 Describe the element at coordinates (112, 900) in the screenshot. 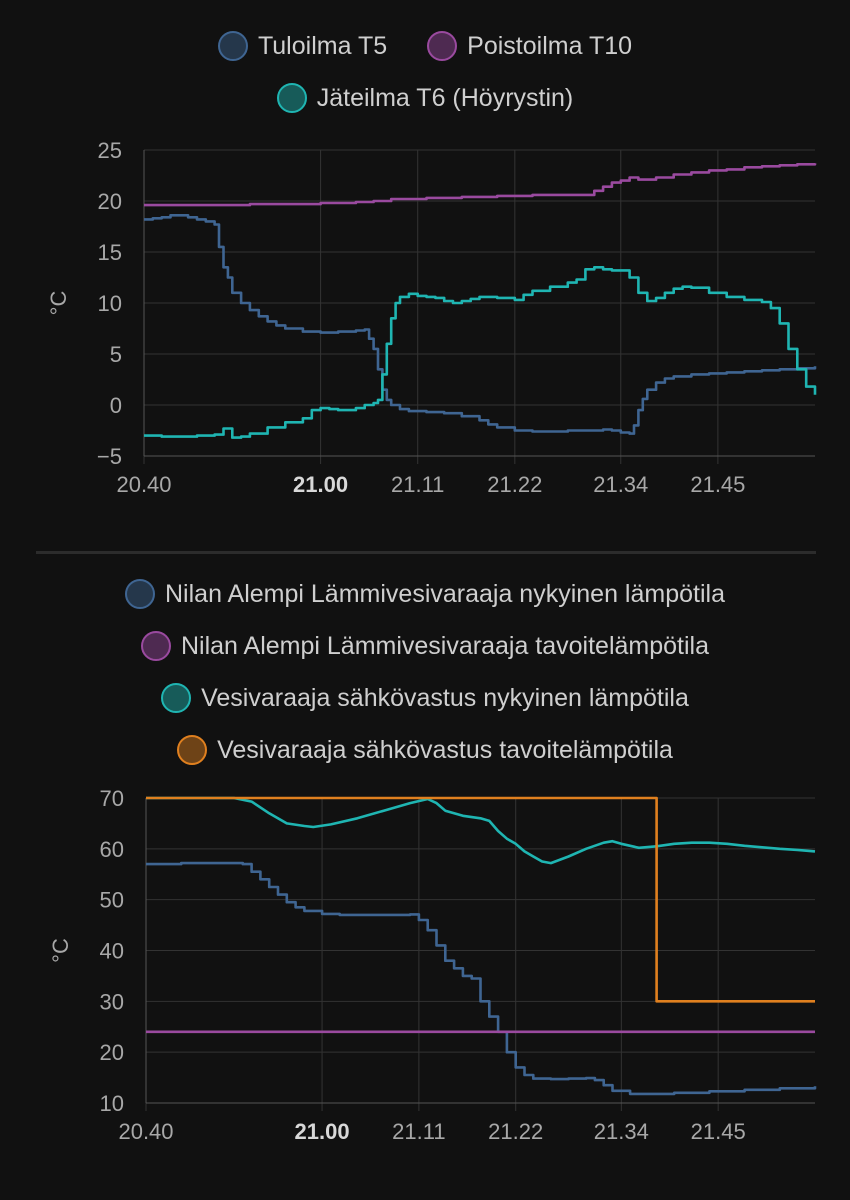

I see `y-tick-label: 50` at that location.